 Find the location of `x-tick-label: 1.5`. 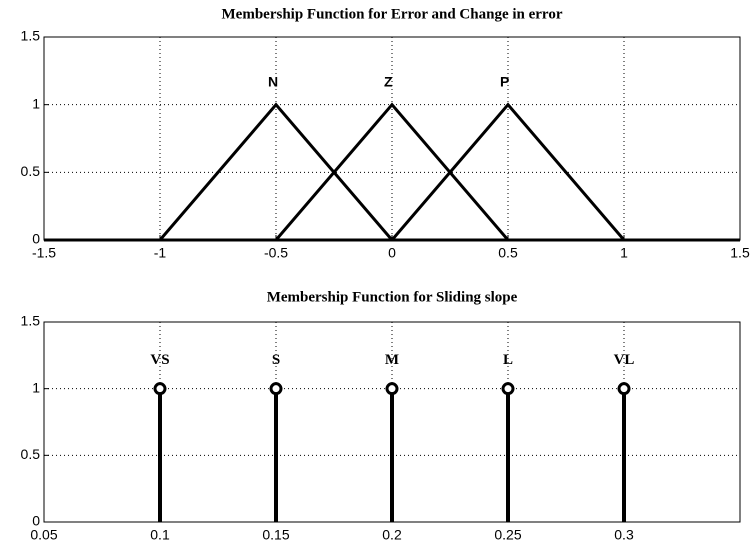

x-tick-label: 1.5 is located at coordinates (740, 253).